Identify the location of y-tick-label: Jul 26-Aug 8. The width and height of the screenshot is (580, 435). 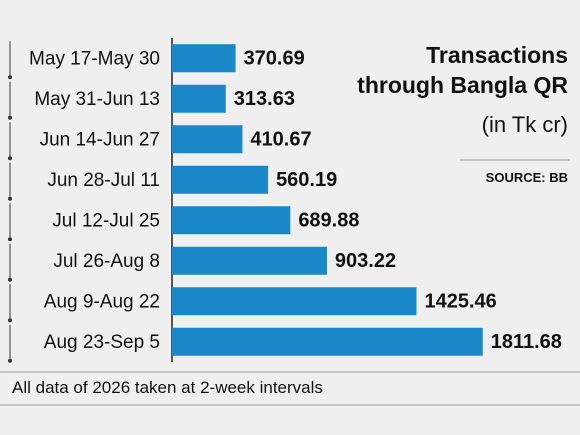
(106, 261).